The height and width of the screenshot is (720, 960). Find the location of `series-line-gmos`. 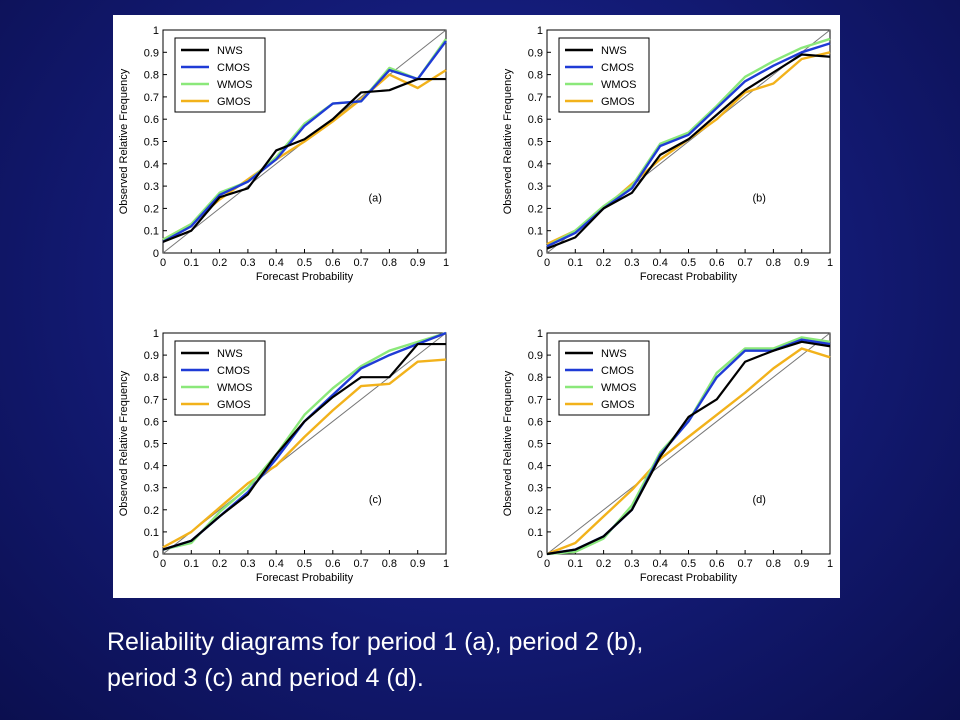

series-line-gmos is located at coordinates (304, 453).